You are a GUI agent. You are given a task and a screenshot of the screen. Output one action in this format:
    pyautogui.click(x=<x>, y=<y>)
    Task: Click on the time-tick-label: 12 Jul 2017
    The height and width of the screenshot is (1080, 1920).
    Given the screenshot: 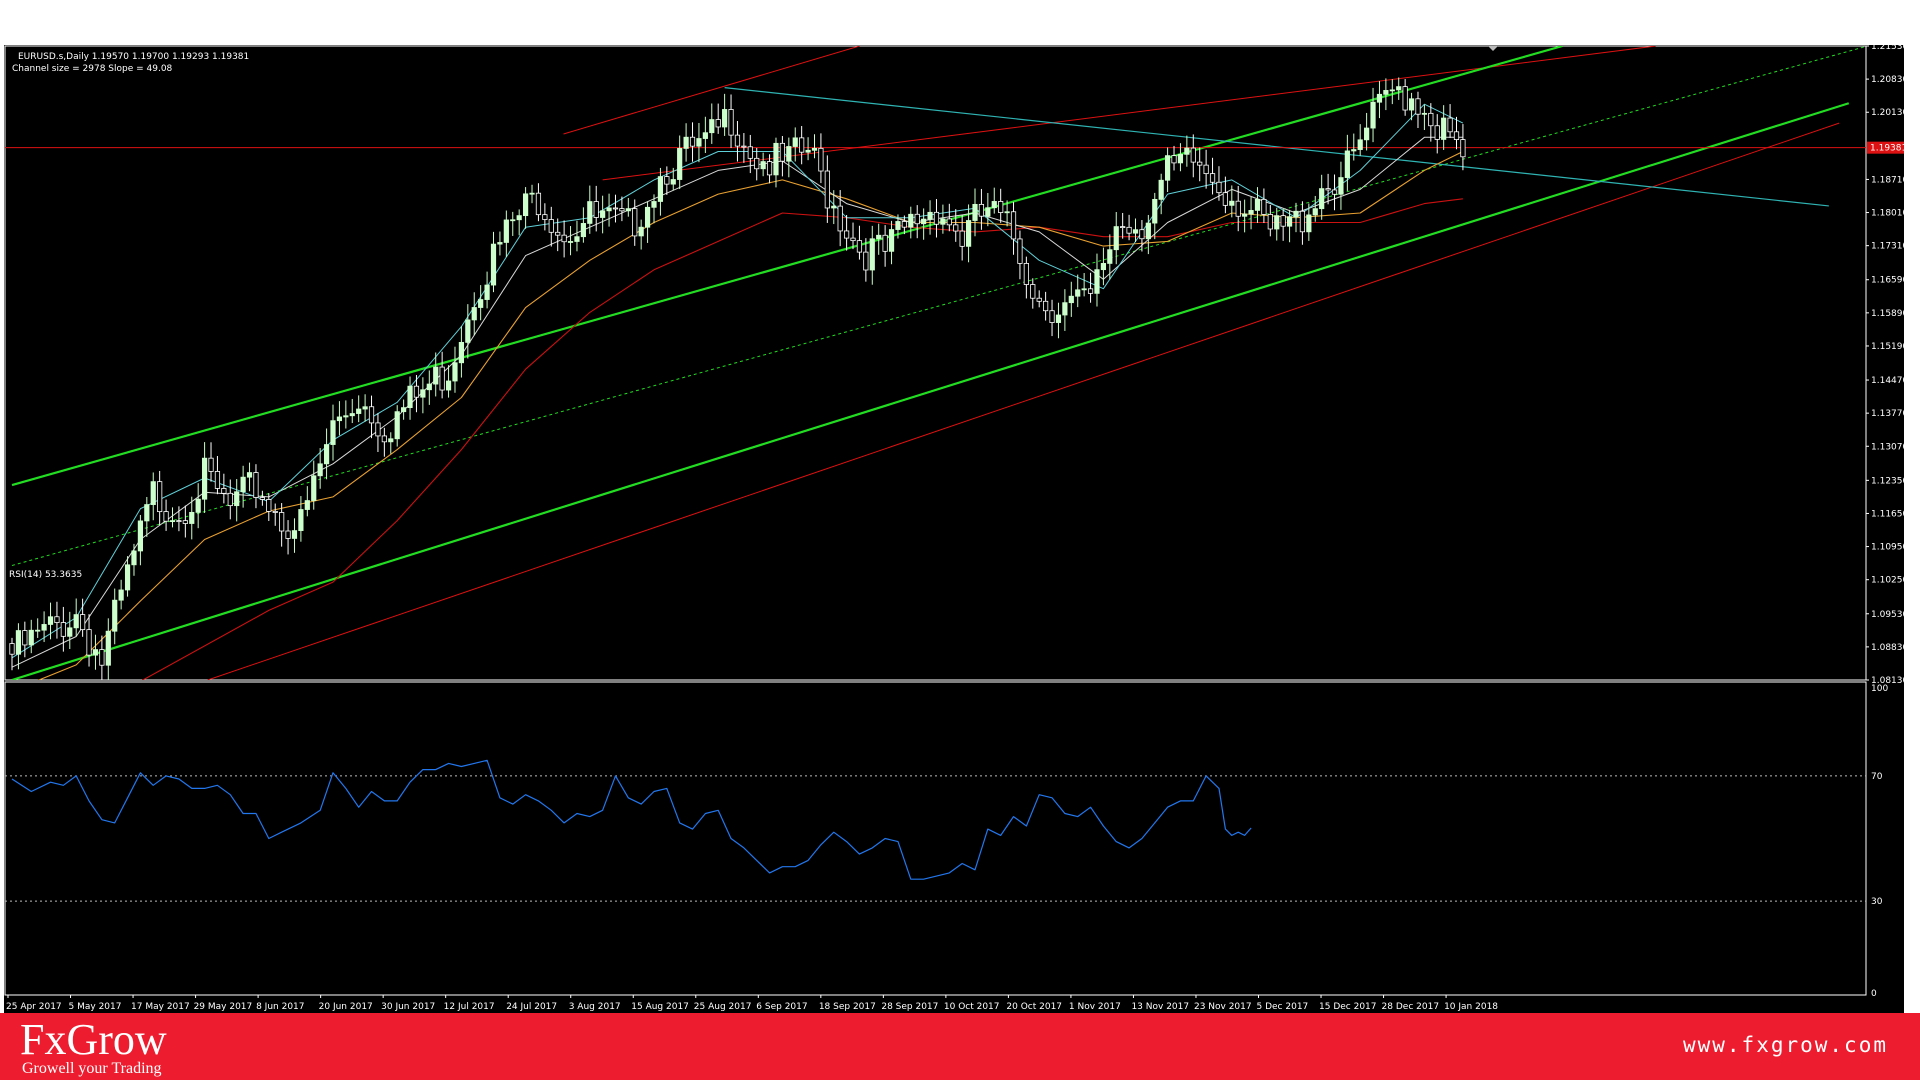 What is the action you would take?
    pyautogui.click(x=469, y=1007)
    